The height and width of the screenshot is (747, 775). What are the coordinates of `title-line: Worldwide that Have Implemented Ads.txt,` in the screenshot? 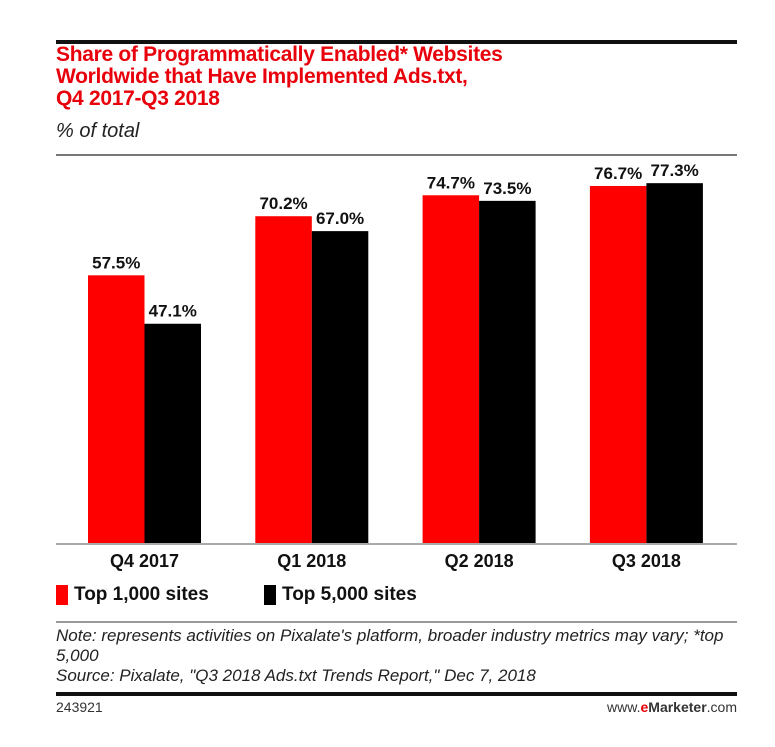 It's located at (262, 76).